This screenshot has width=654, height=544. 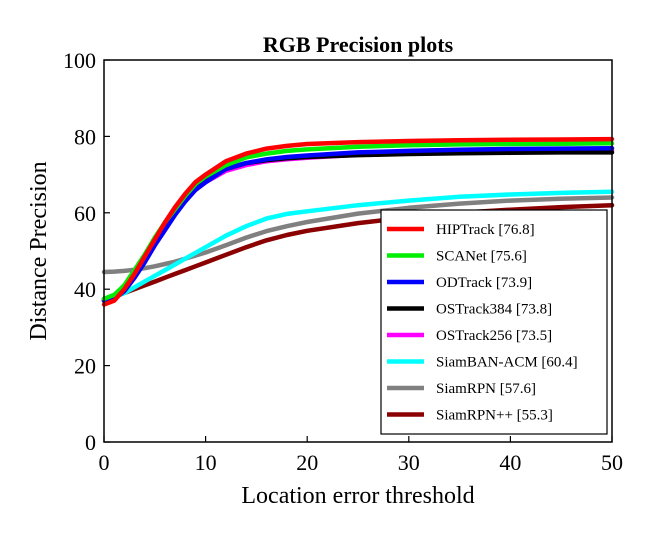 I want to click on legend-label-1: SCANet [75.6], so click(x=481, y=257).